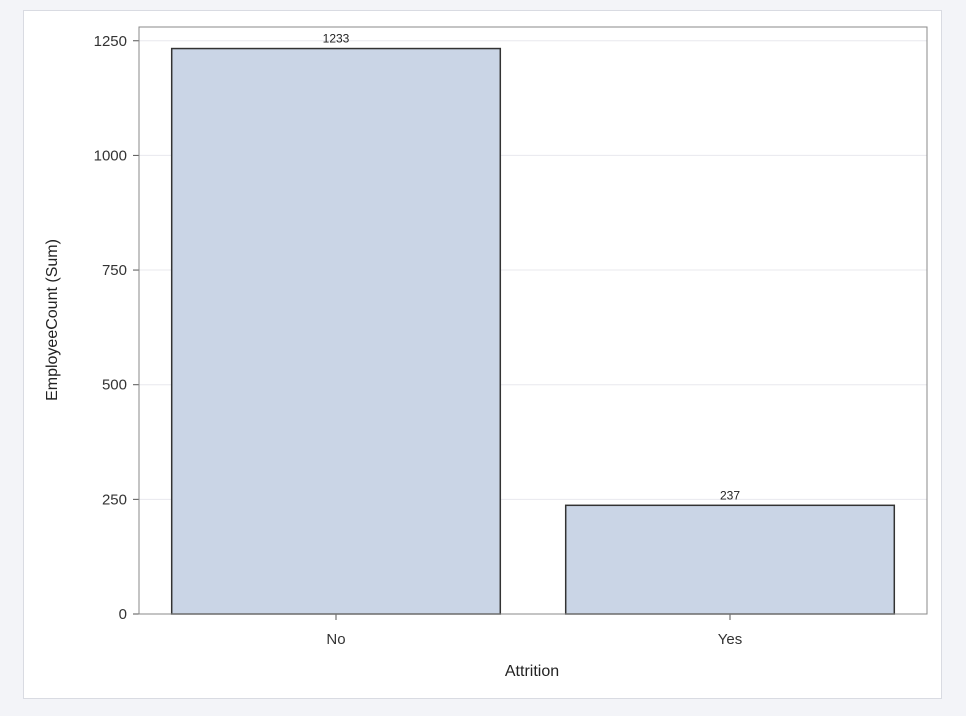  What do you see at coordinates (110, 155) in the screenshot?
I see `y-tick-label: 1000` at bounding box center [110, 155].